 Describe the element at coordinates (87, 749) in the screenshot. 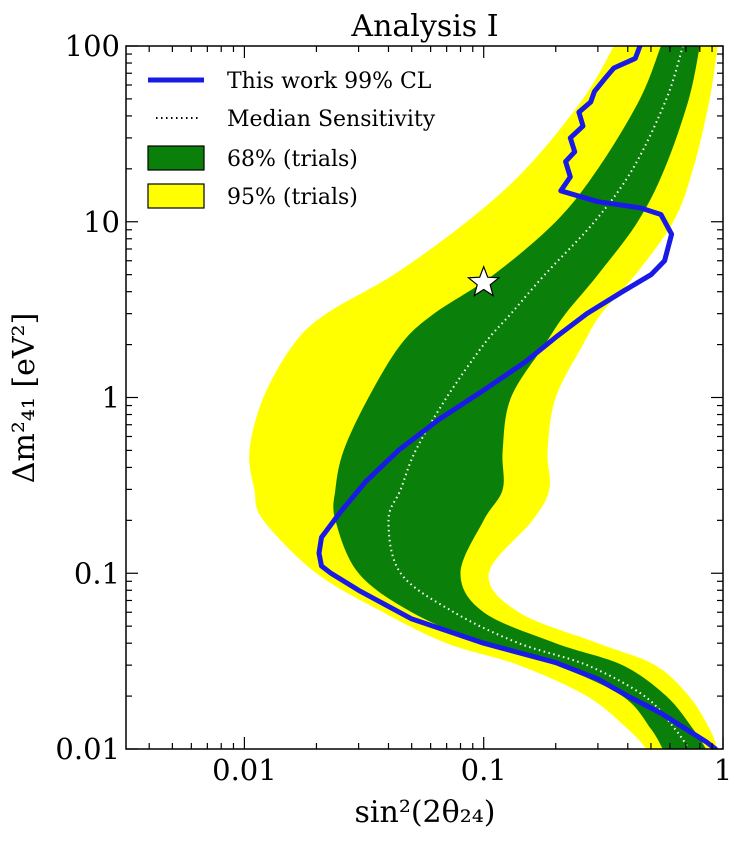

I see `y-tick-label: 0.01` at that location.